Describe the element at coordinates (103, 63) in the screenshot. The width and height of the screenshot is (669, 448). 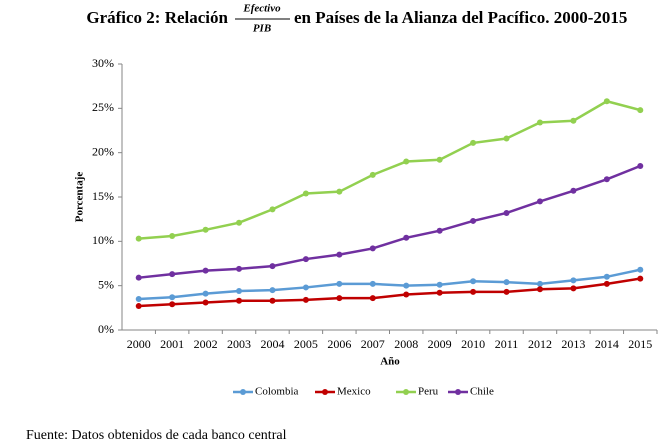
I see `y-tick-label: 30%` at that location.